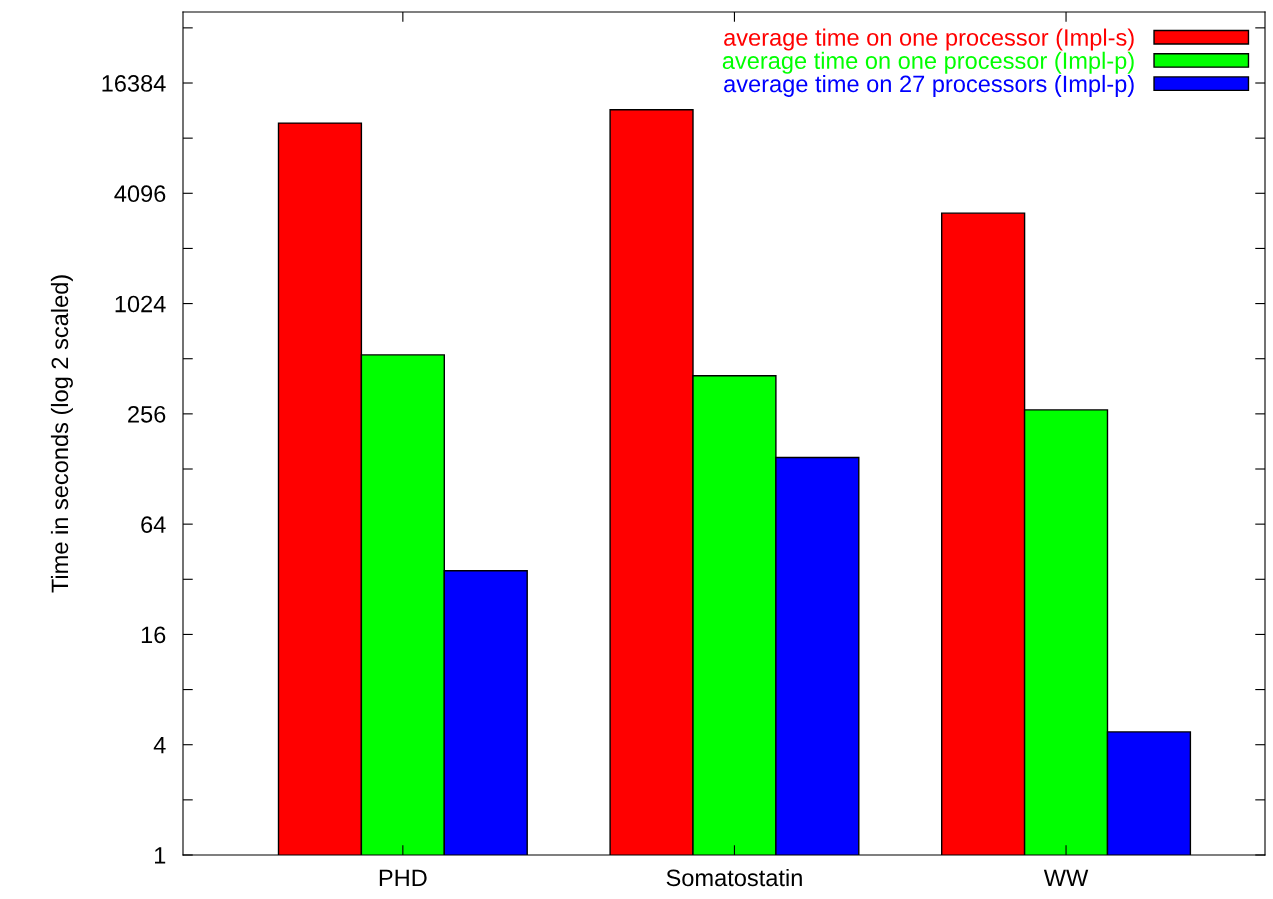 The height and width of the screenshot is (899, 1273). I want to click on y-tick-label: 64, so click(153, 524).